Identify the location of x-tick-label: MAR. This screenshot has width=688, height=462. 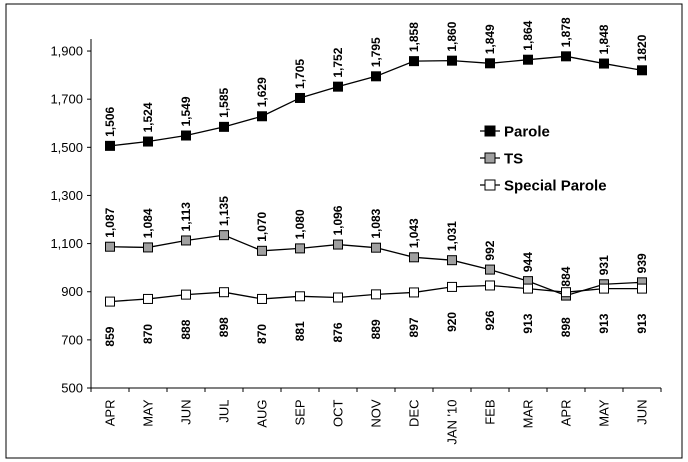
(528, 414).